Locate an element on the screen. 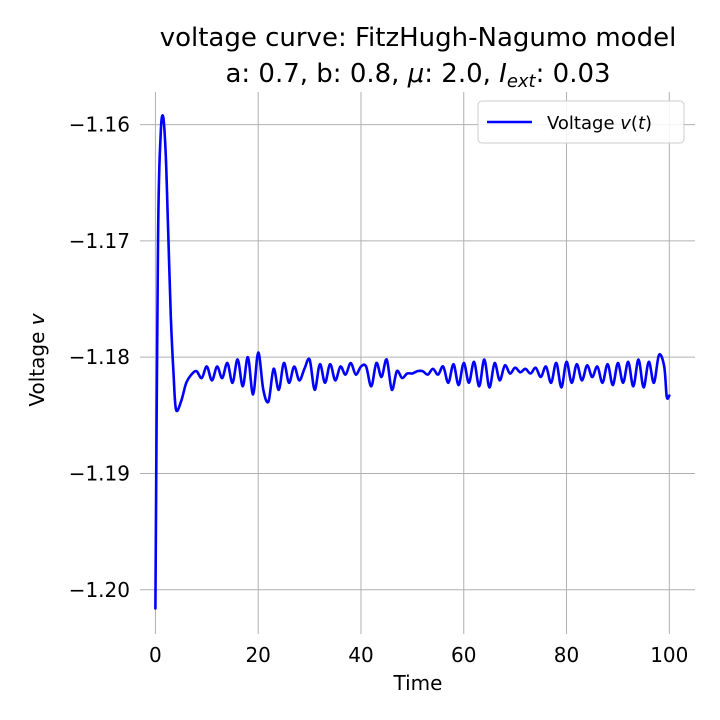  x-tick-label: 80 is located at coordinates (566, 655).